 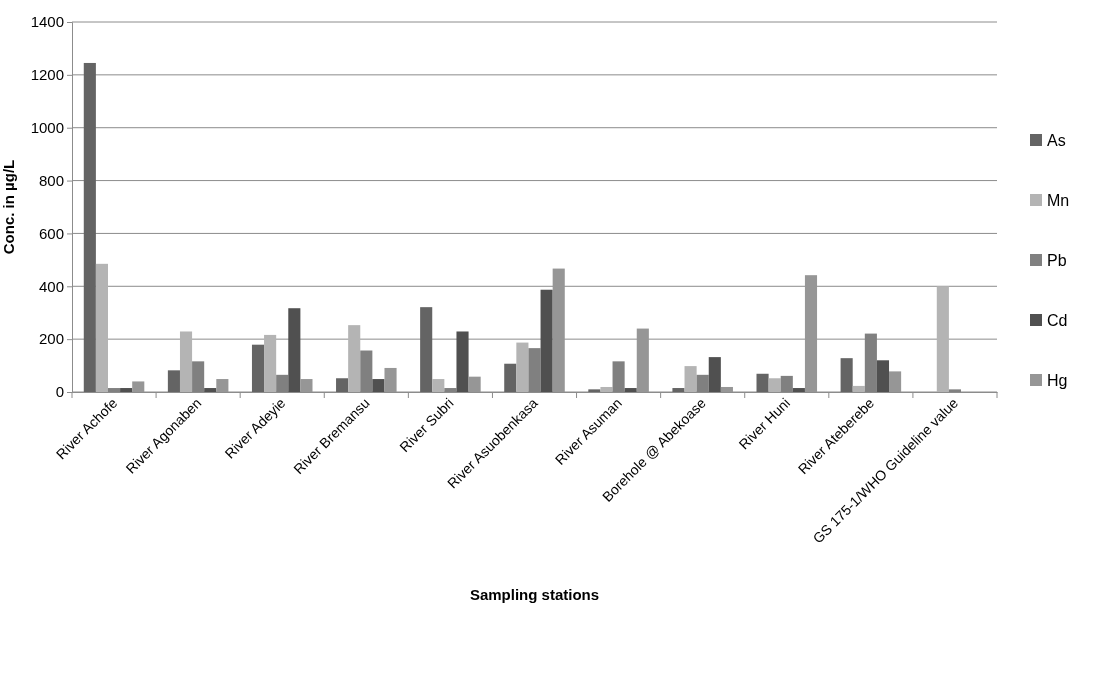 What do you see at coordinates (47, 128) in the screenshot?
I see `y-tick-label: 1000` at bounding box center [47, 128].